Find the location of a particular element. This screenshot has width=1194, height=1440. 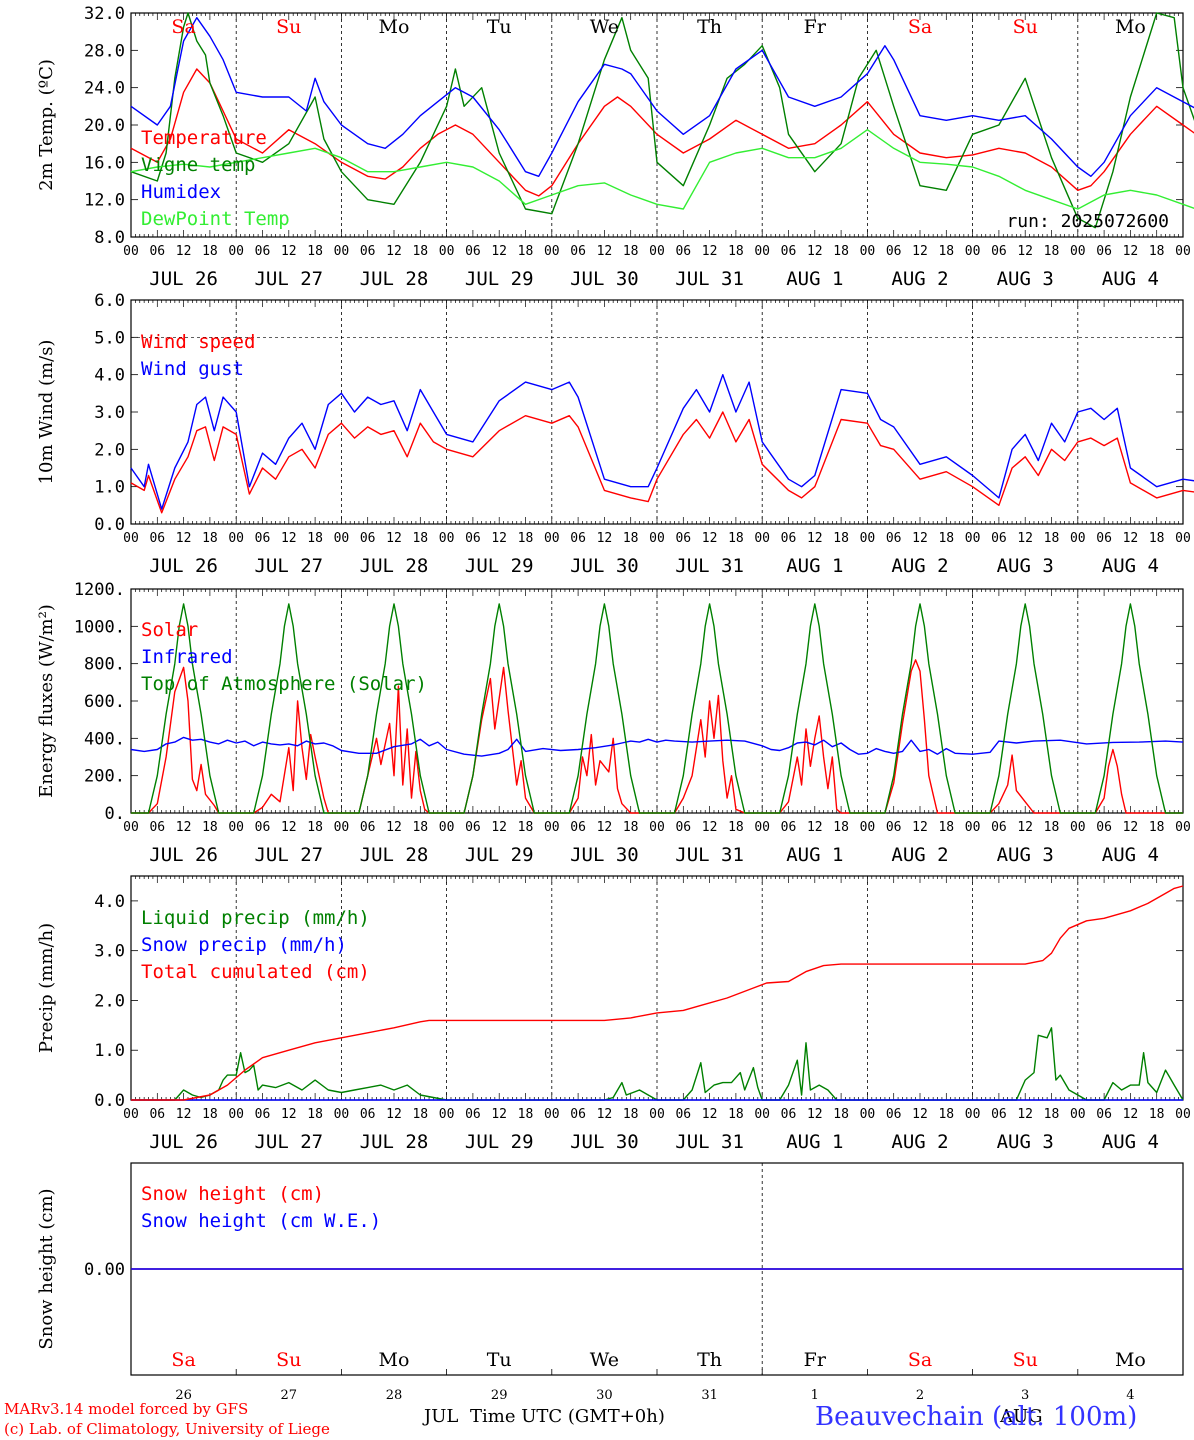

y-axis-label: 10m Wind (m/s) is located at coordinates (46, 412).